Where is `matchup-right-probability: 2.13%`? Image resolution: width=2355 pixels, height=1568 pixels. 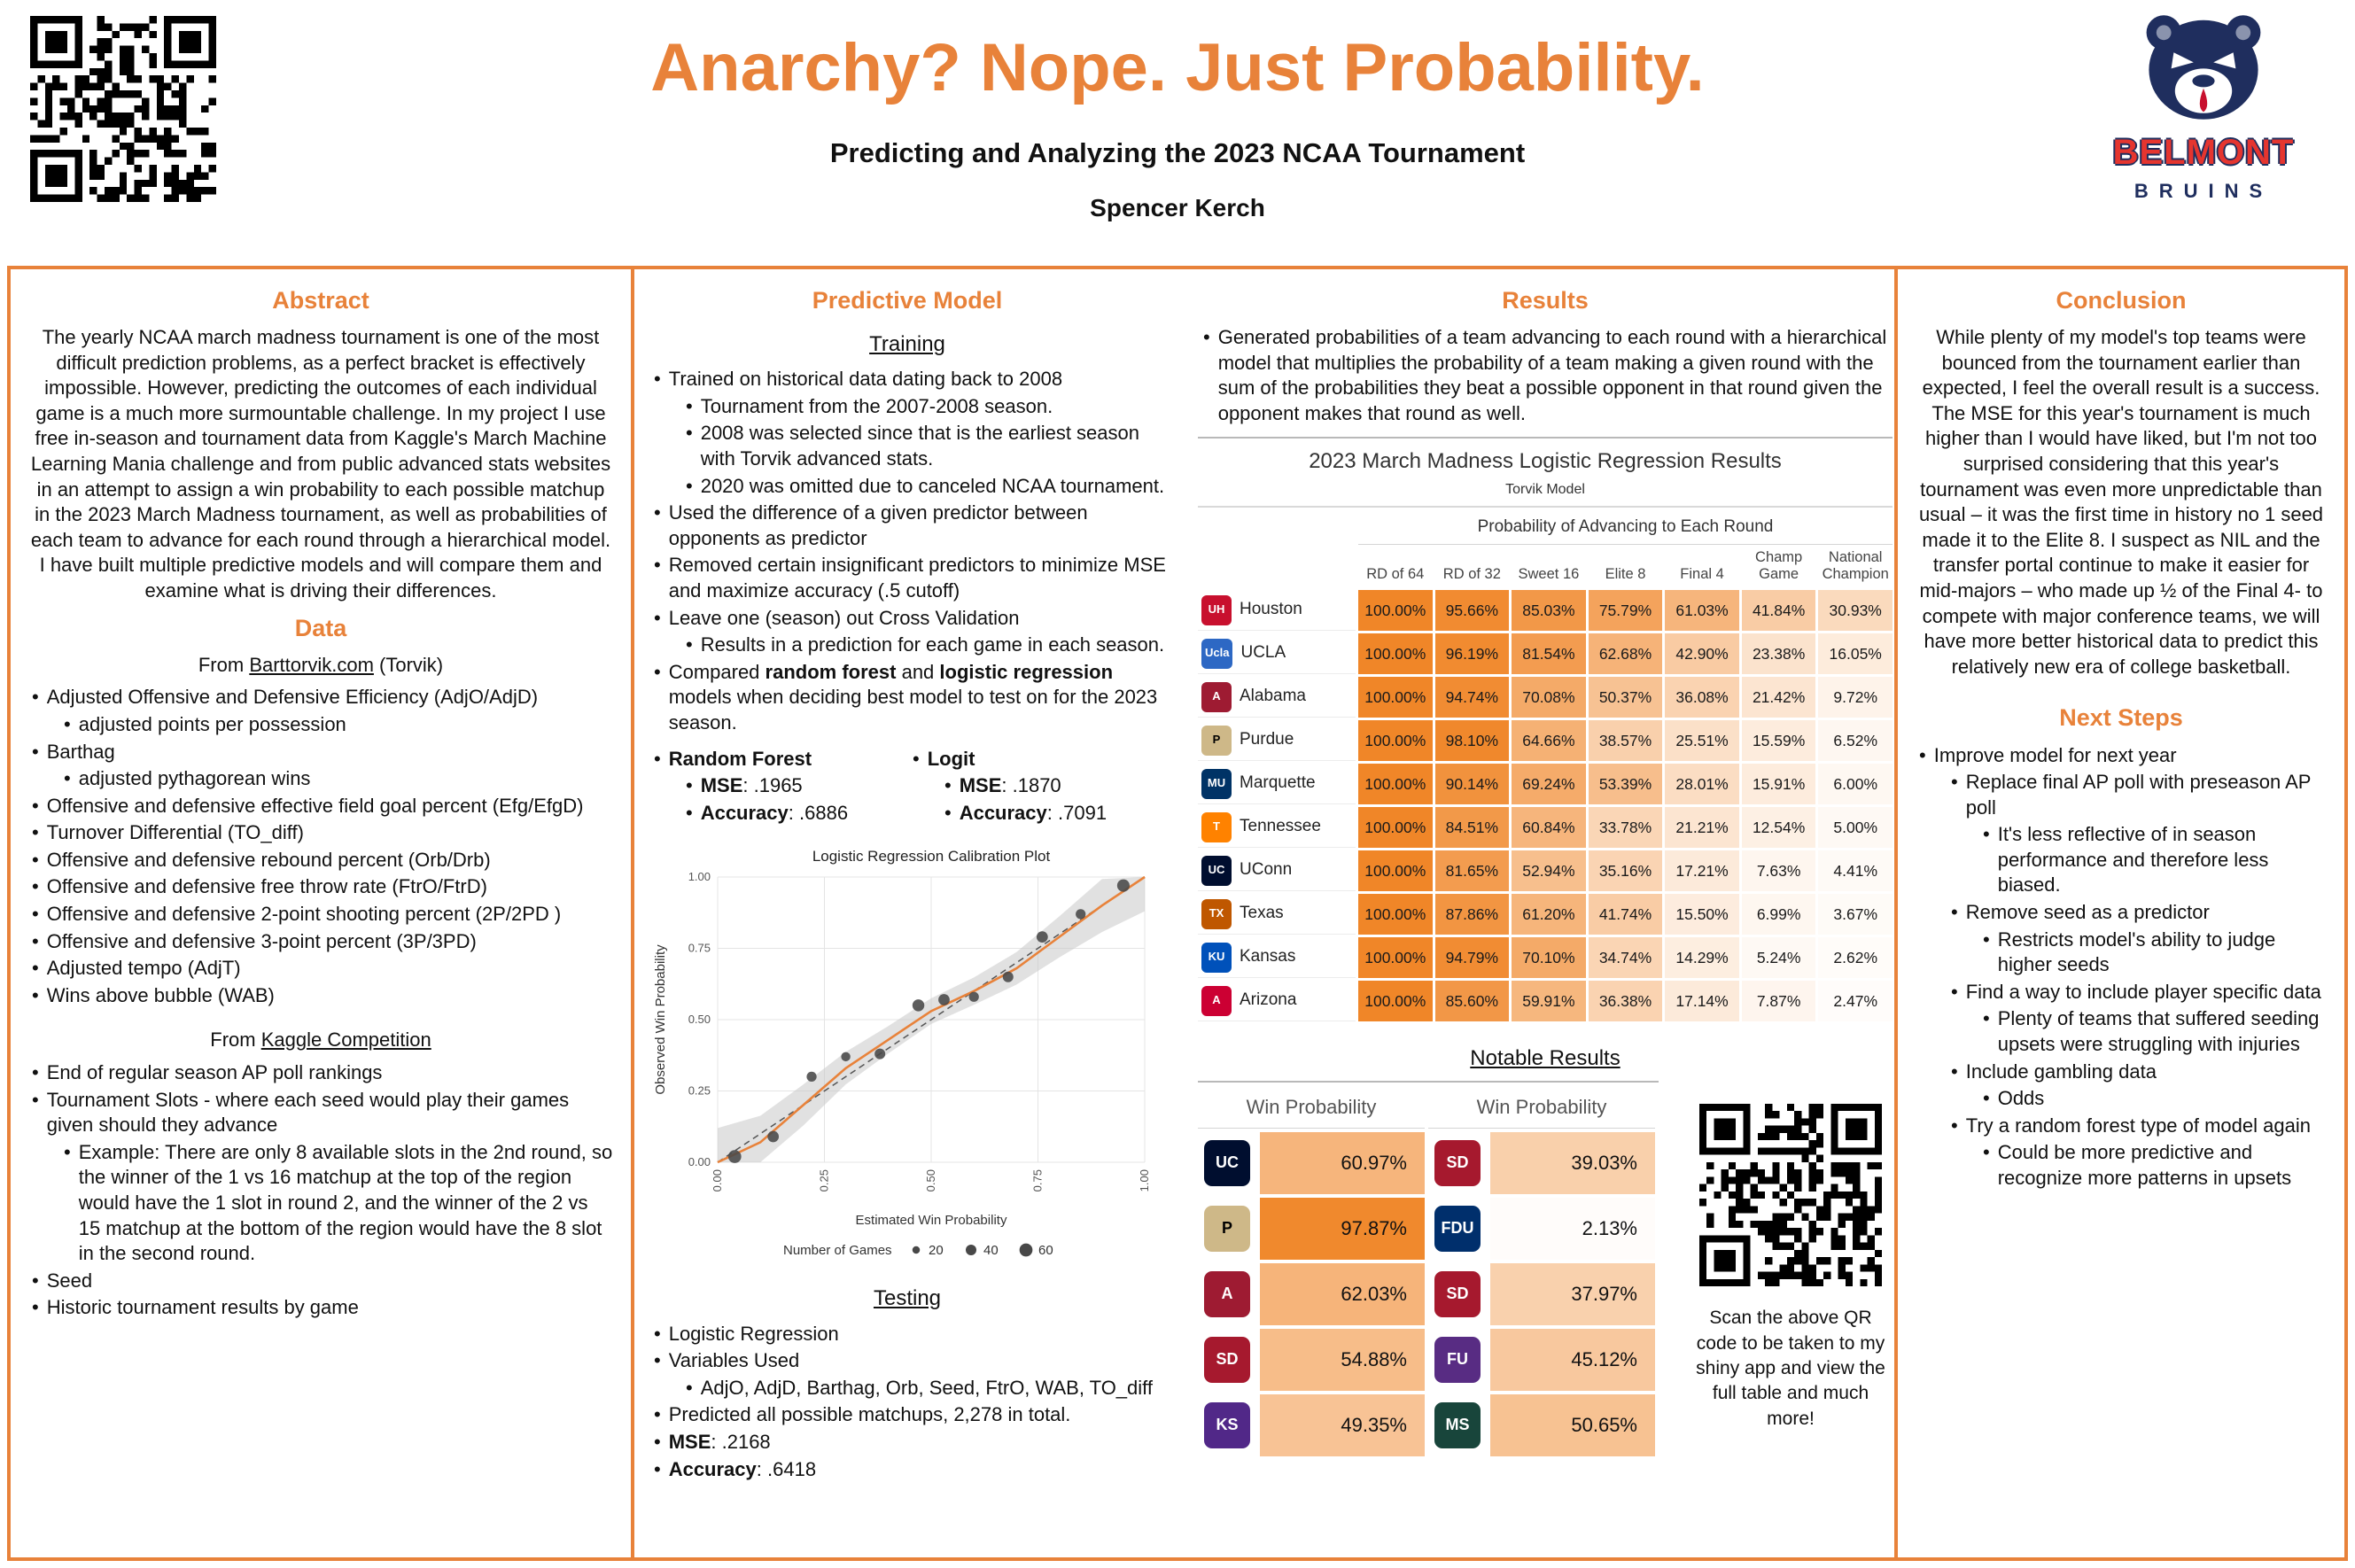
matchup-right-probability: 2.13% is located at coordinates (1572, 1228).